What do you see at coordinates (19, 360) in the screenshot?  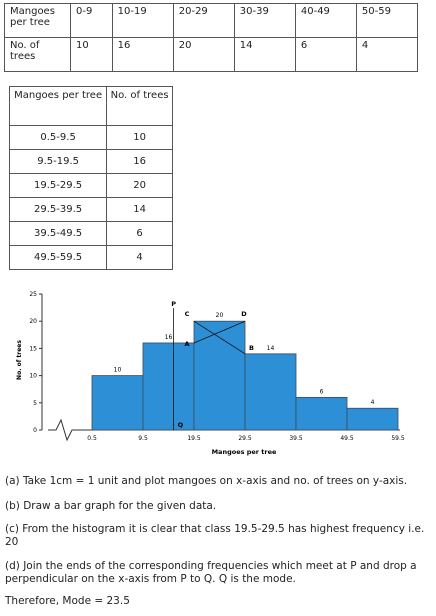 I see `y-axis-label: No. of trees` at bounding box center [19, 360].